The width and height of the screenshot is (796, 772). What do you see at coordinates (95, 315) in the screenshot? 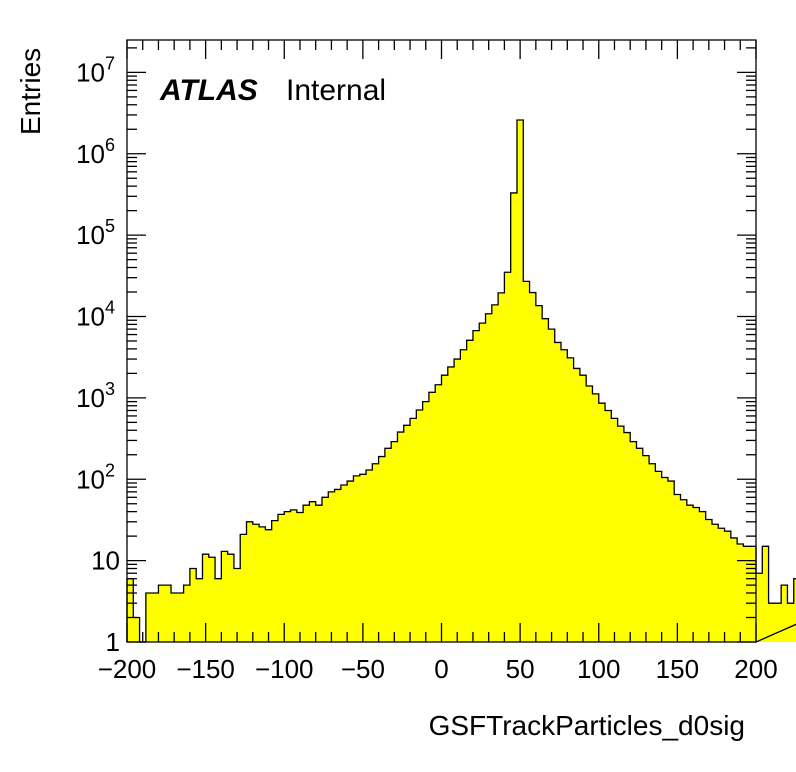
I see `y-tick-label: 10⁴` at bounding box center [95, 315].